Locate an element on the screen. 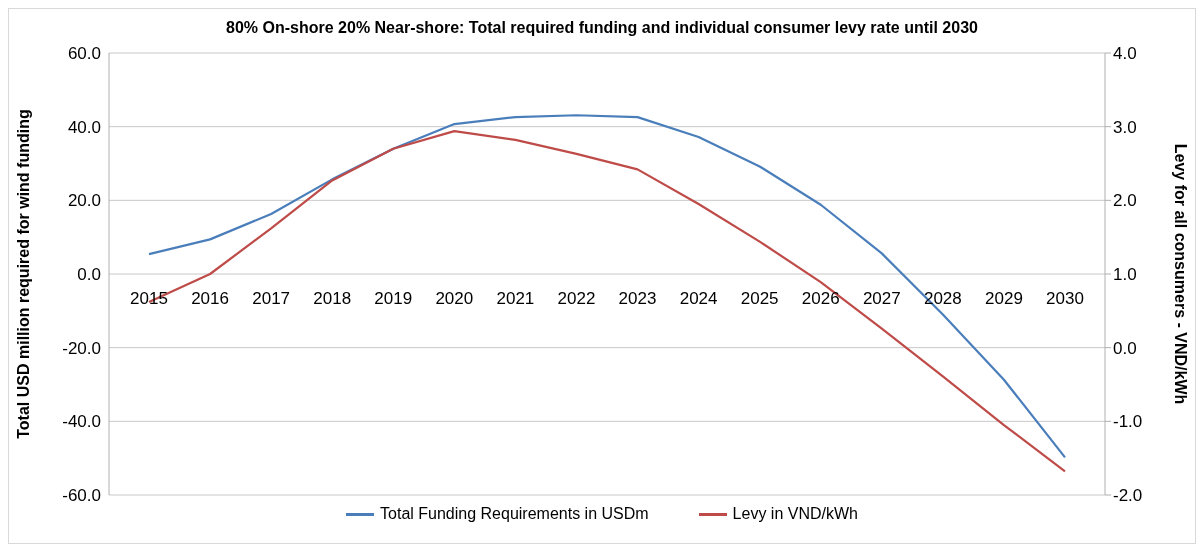 This screenshot has height=553, width=1202. y-tick-label: -60.0 is located at coordinates (81, 496).